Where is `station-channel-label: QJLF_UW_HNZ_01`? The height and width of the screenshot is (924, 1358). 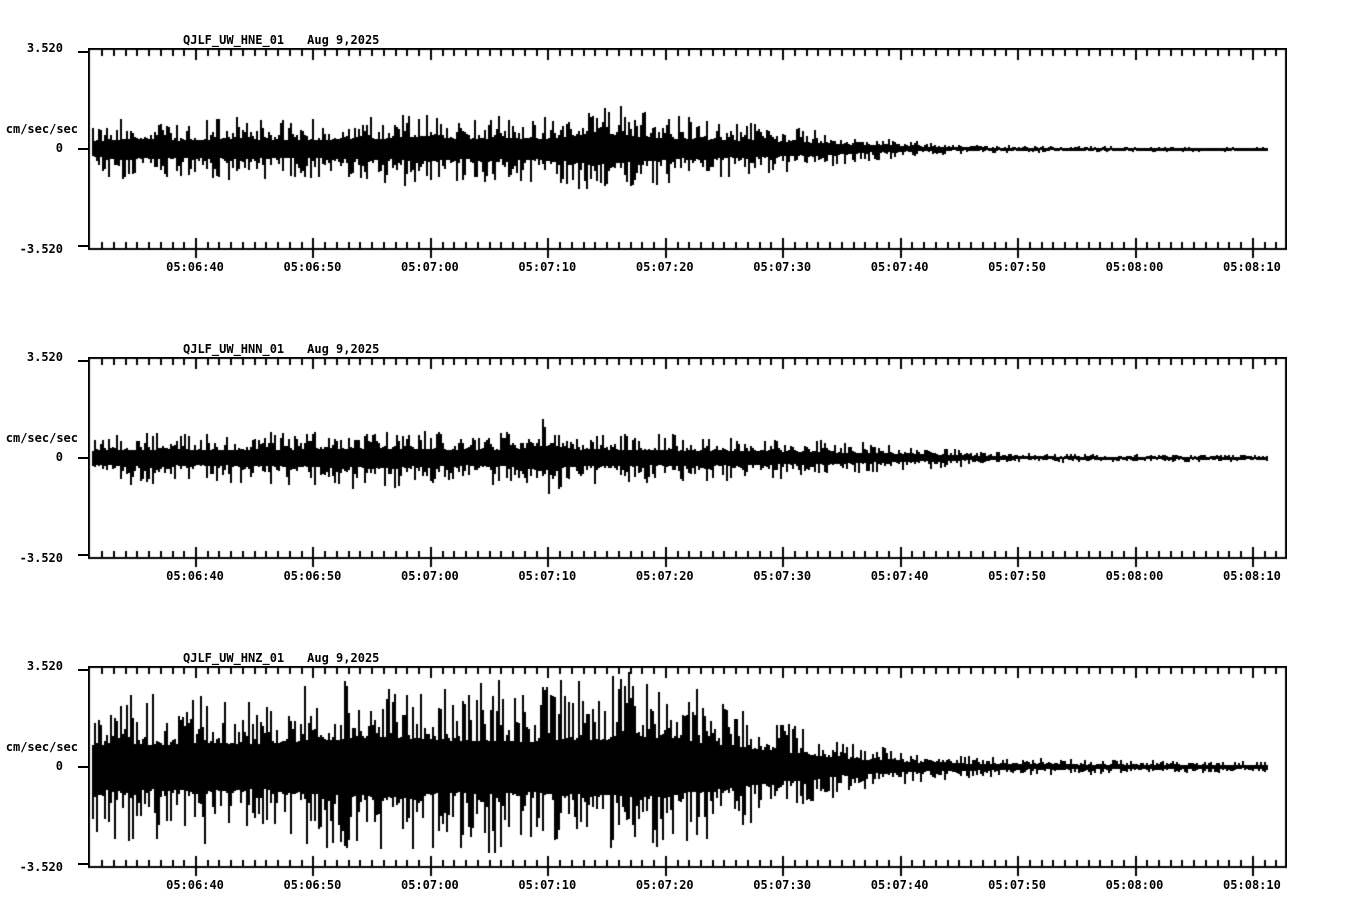
station-channel-label: QJLF_UW_HNZ_01 is located at coordinates (234, 658).